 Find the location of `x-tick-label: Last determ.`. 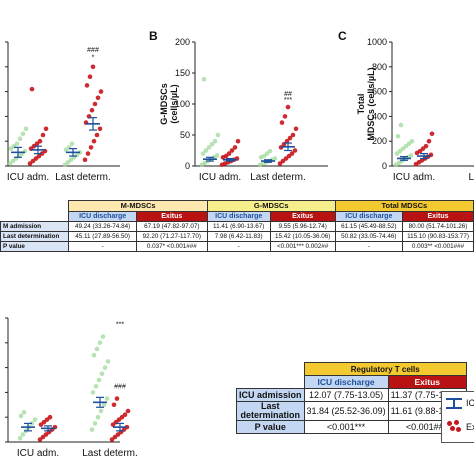

x-tick-label: Last determ. is located at coordinates (83, 177).